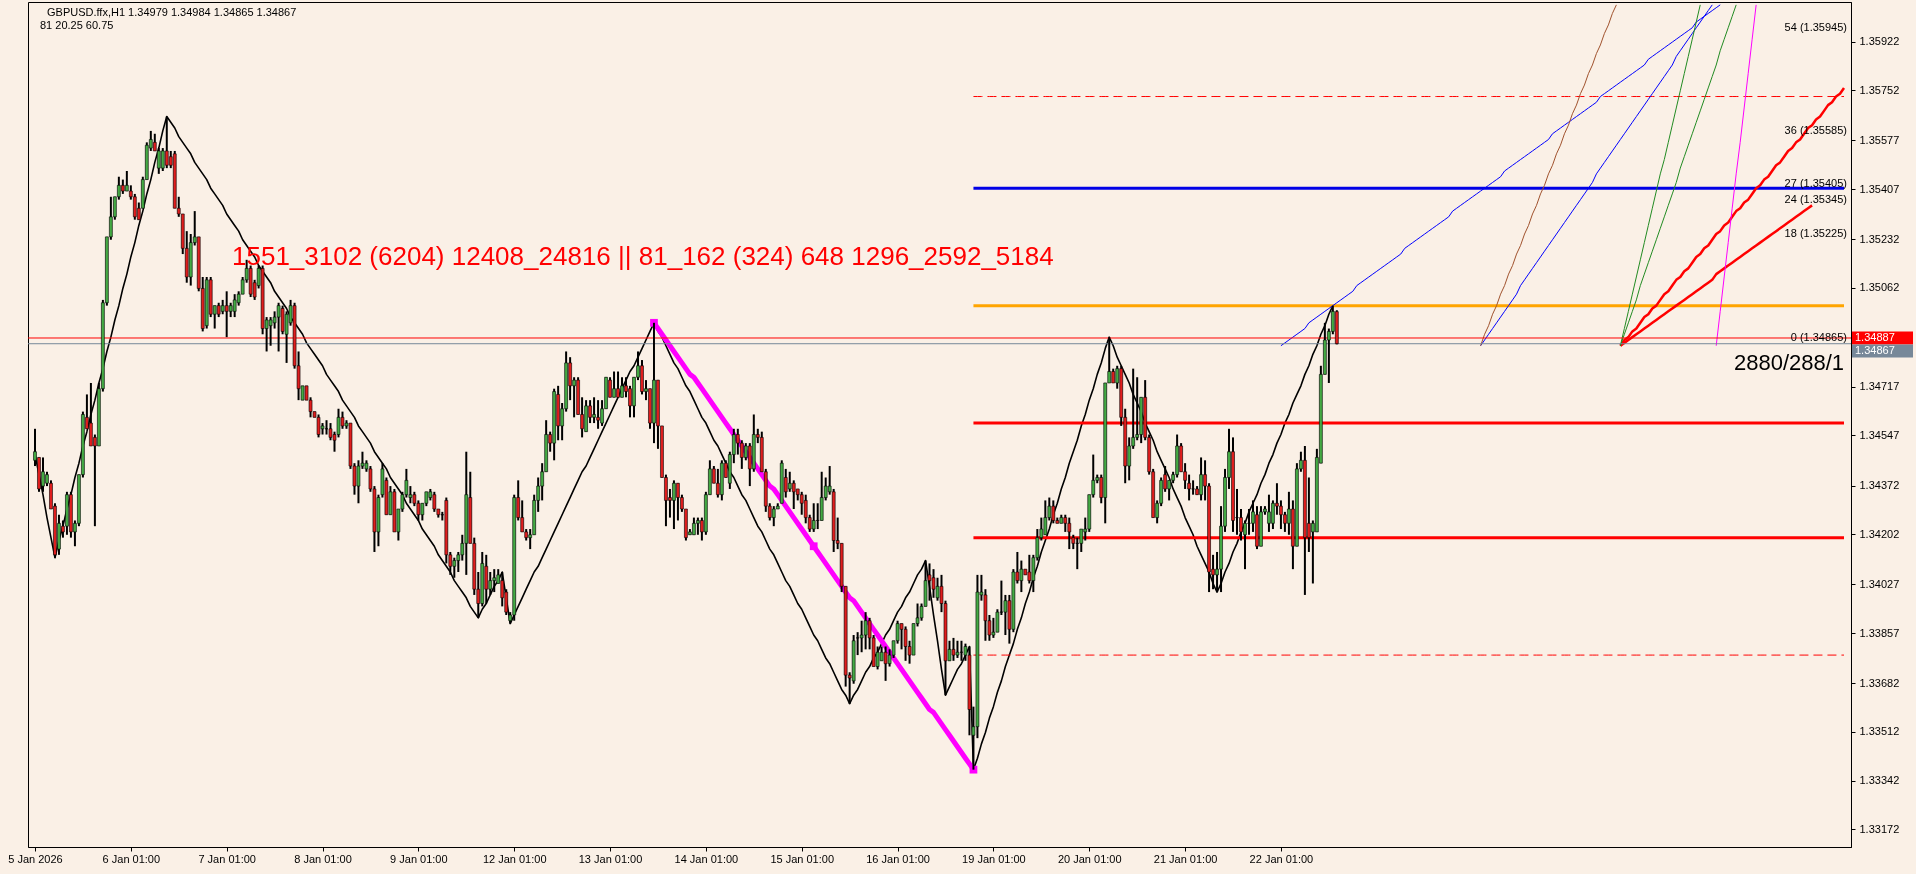  I want to click on chart-title: GBPUSD.ffx,H1 1.34979 1.34984 1.34865 1.34867, so click(172, 12).